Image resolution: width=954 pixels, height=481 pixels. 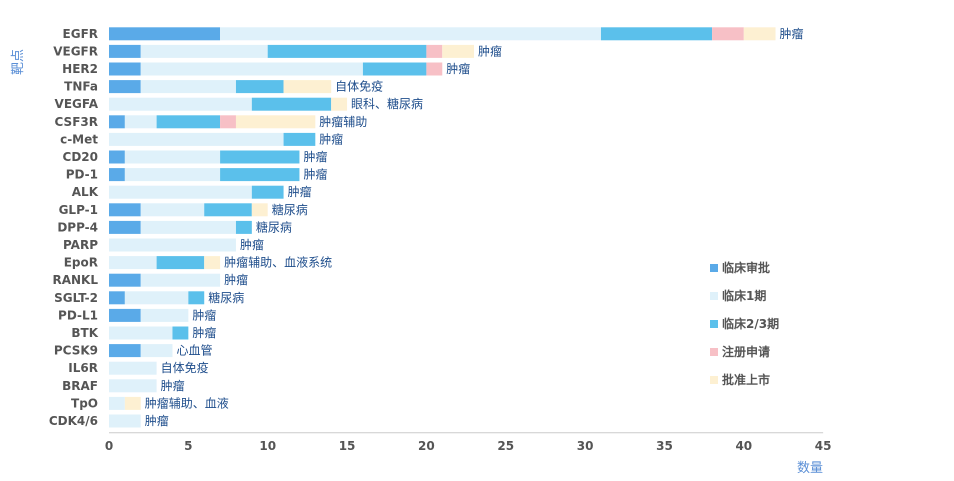 What do you see at coordinates (468, 442) in the screenshot?
I see `x-axis: 0 5 10 15 20 25 30 35 40 45` at bounding box center [468, 442].